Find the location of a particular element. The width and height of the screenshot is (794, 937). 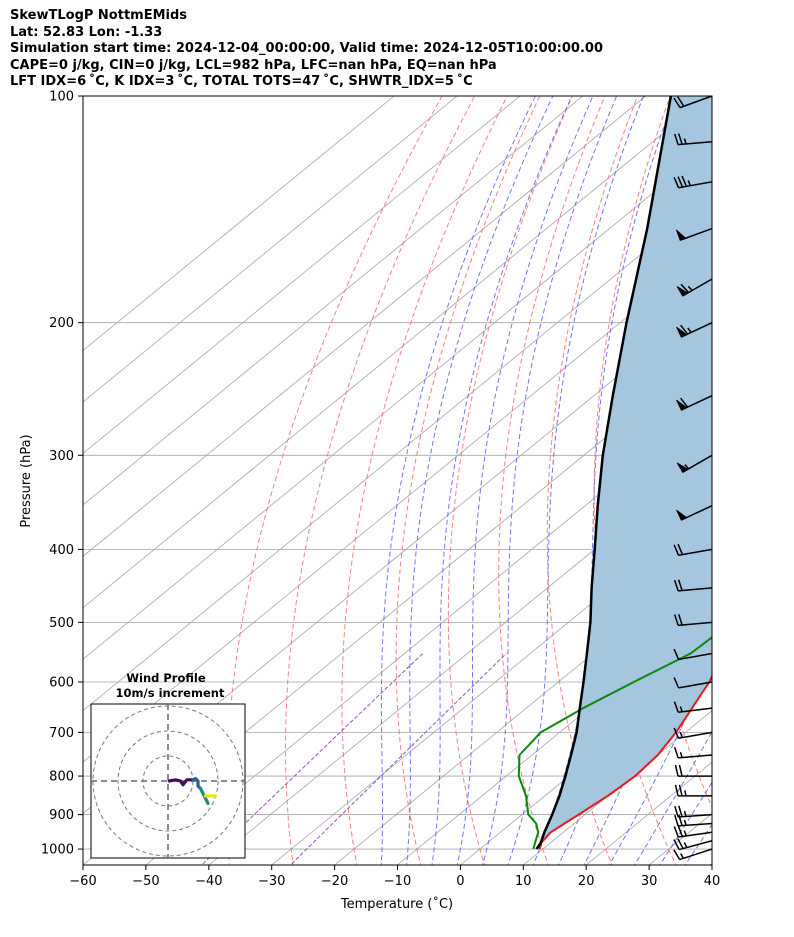

dewpoint-line is located at coordinates (614, 743).